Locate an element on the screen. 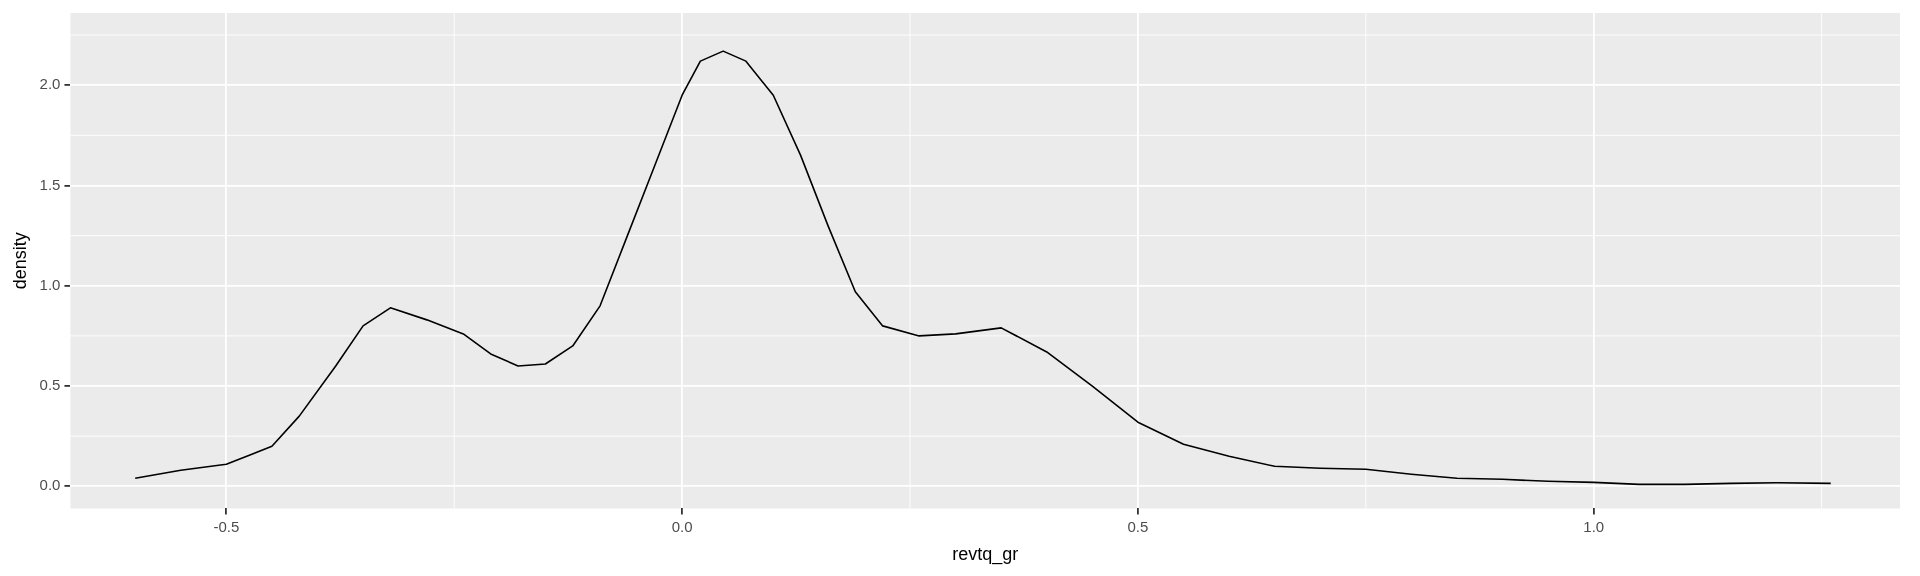 This screenshot has height=576, width=1920. y-tick-label: 0.5 is located at coordinates (50, 385).